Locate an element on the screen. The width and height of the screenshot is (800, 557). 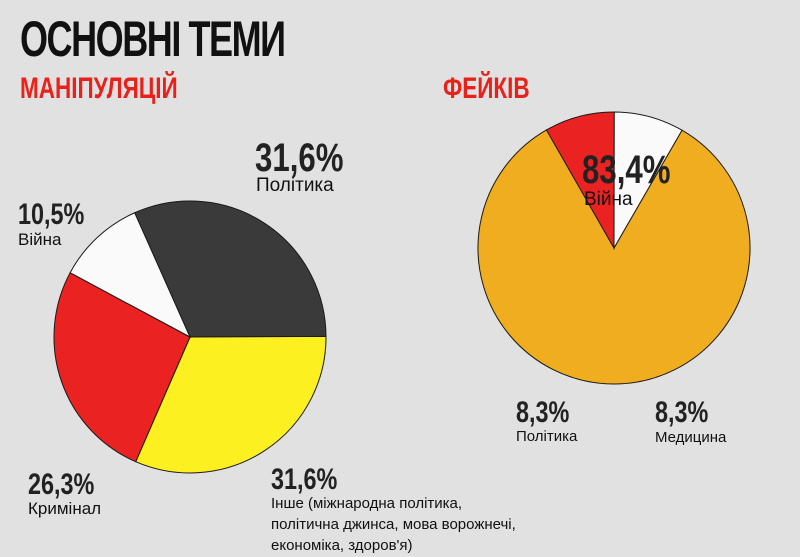
manip-other-label-line-1: Інше (міжнародна політика, is located at coordinates (367, 503).